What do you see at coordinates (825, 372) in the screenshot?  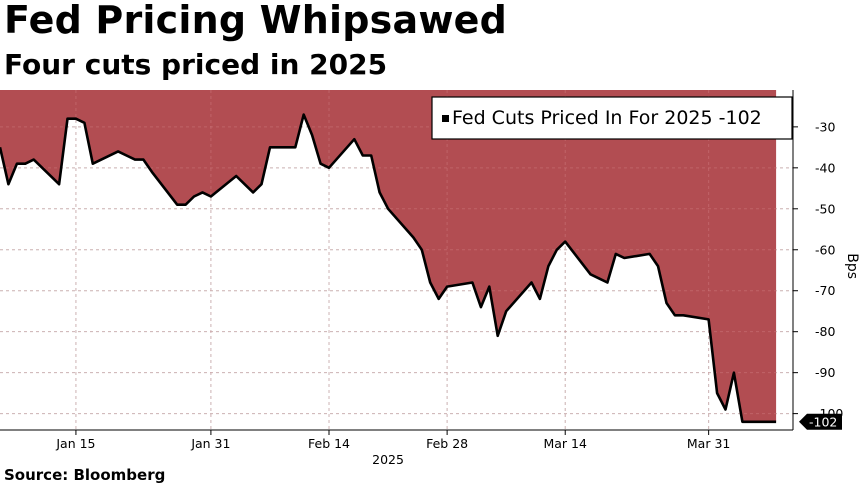 I see `y-tick-label: -90` at bounding box center [825, 372].